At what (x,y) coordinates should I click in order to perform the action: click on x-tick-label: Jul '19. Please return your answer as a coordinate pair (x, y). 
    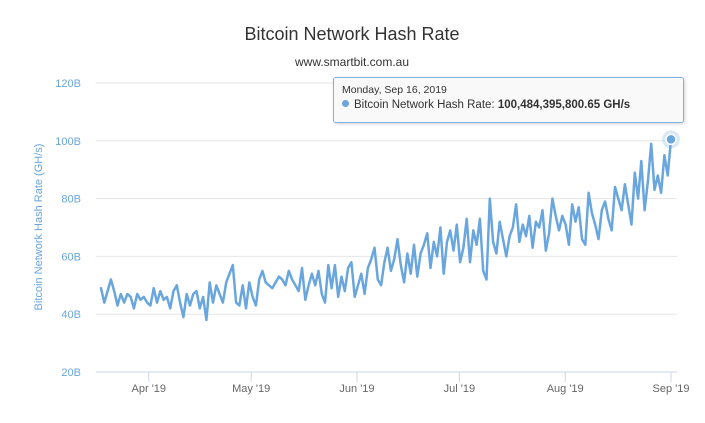
    Looking at the image, I should click on (459, 389).